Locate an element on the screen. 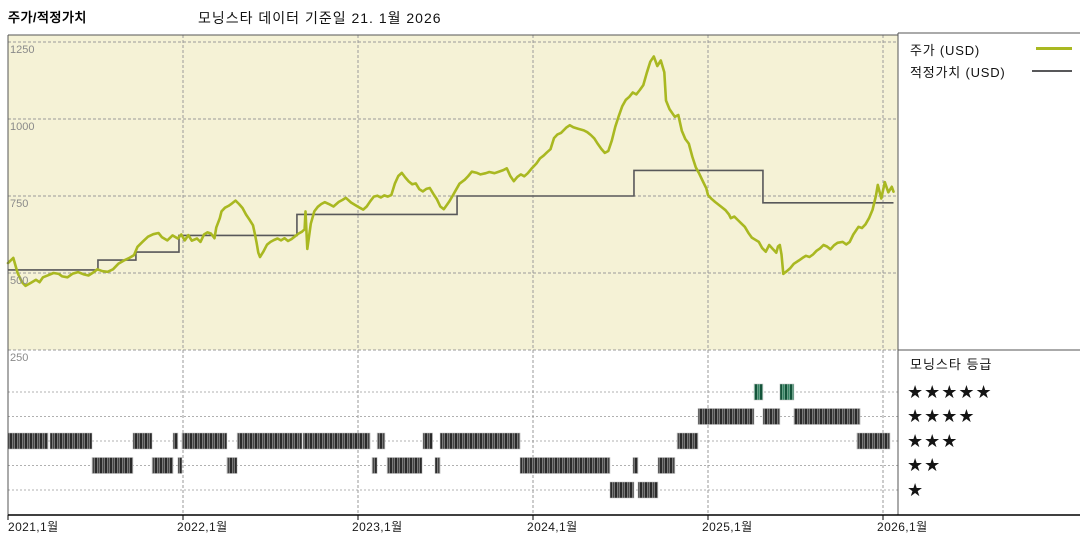  x-tick-label: 2024,1월 is located at coordinates (552, 527).